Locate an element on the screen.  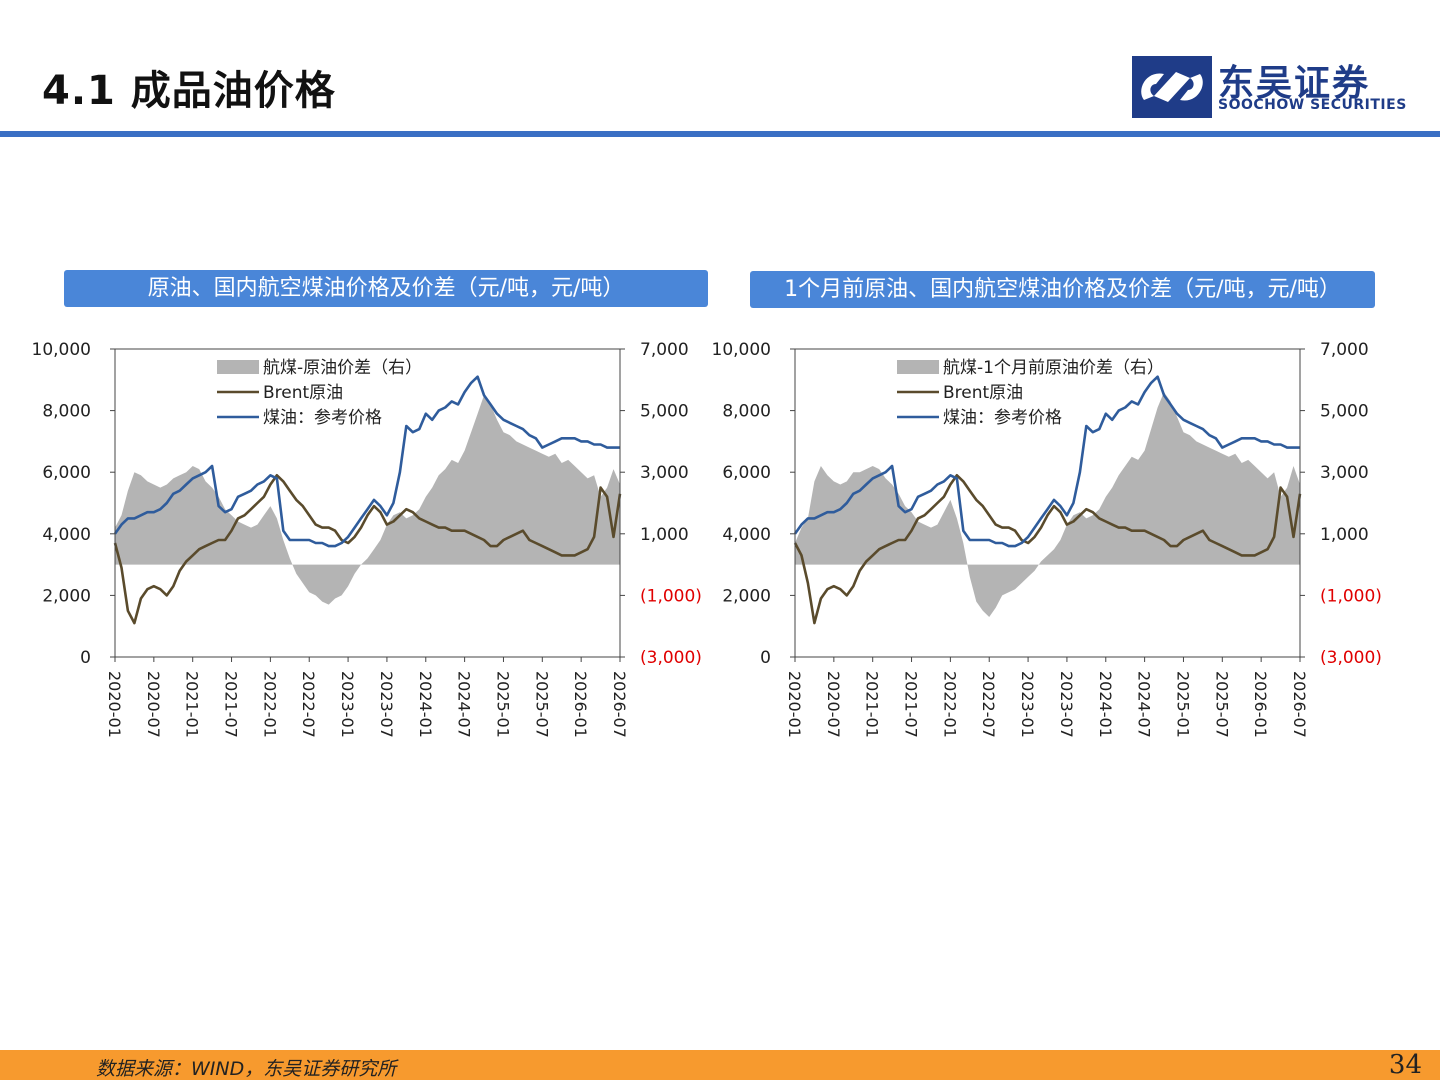
chart-1-spread-area is located at coordinates (367, 500).